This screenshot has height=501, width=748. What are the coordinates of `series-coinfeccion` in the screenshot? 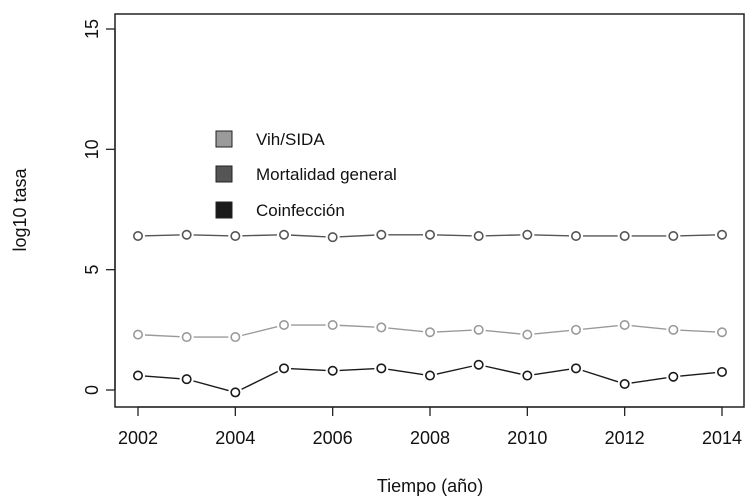 It's located at (430, 378).